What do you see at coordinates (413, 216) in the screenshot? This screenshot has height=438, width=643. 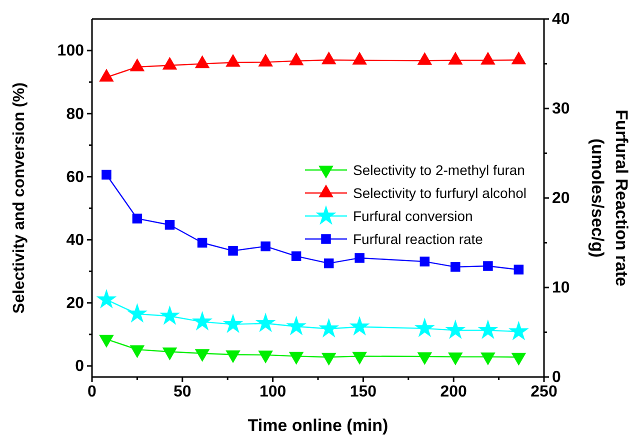 I see `legend-label: Furfural conversion` at bounding box center [413, 216].